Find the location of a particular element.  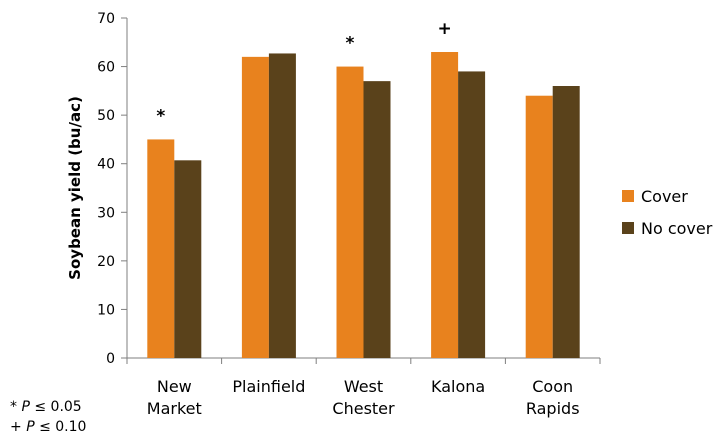

y-tick-label: 30 is located at coordinates (106, 213).